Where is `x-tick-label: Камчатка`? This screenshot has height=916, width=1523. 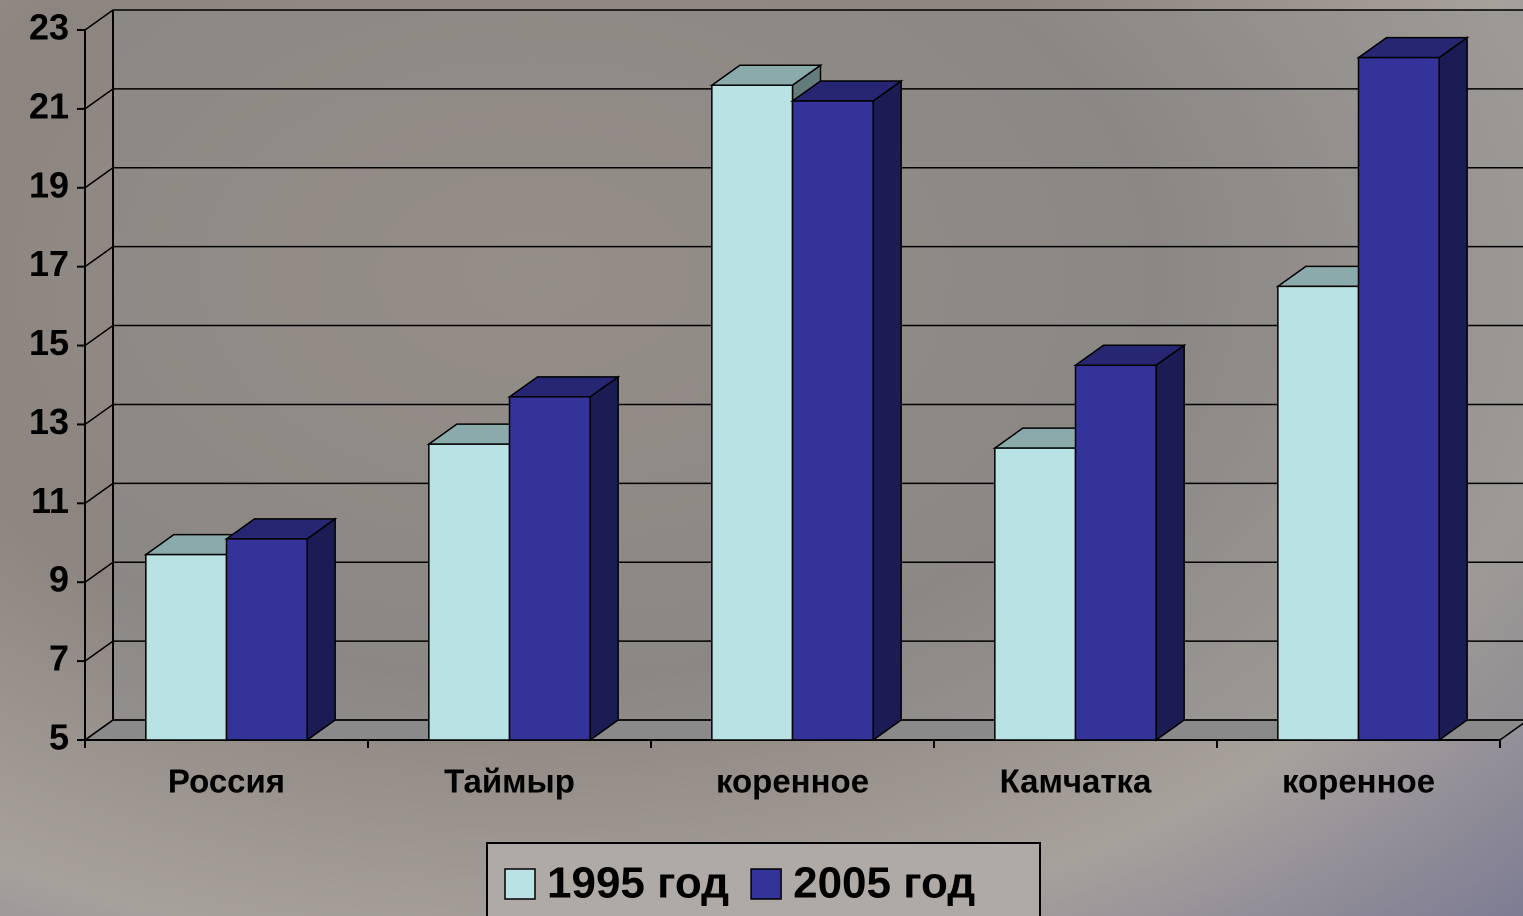
x-tick-label: Камчатка is located at coordinates (1076, 781).